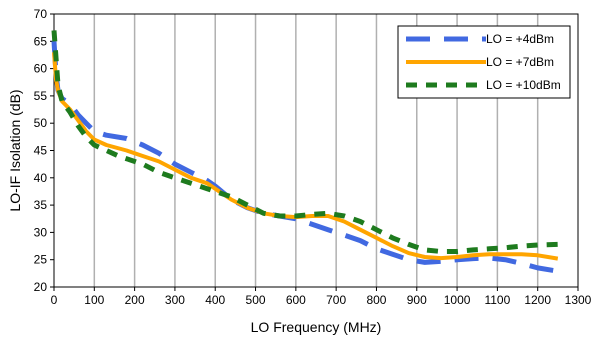 The image size is (603, 344). Describe the element at coordinates (497, 300) in the screenshot. I see `x-tick-label: 1100` at that location.